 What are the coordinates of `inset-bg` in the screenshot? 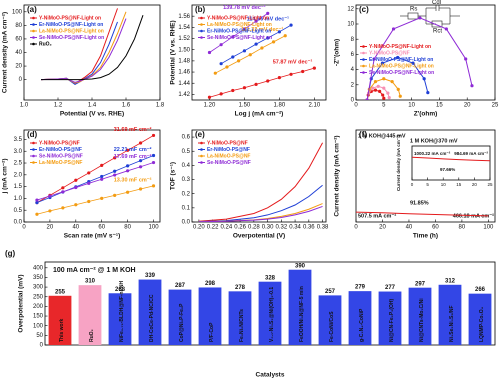 It's located at (451, 163).